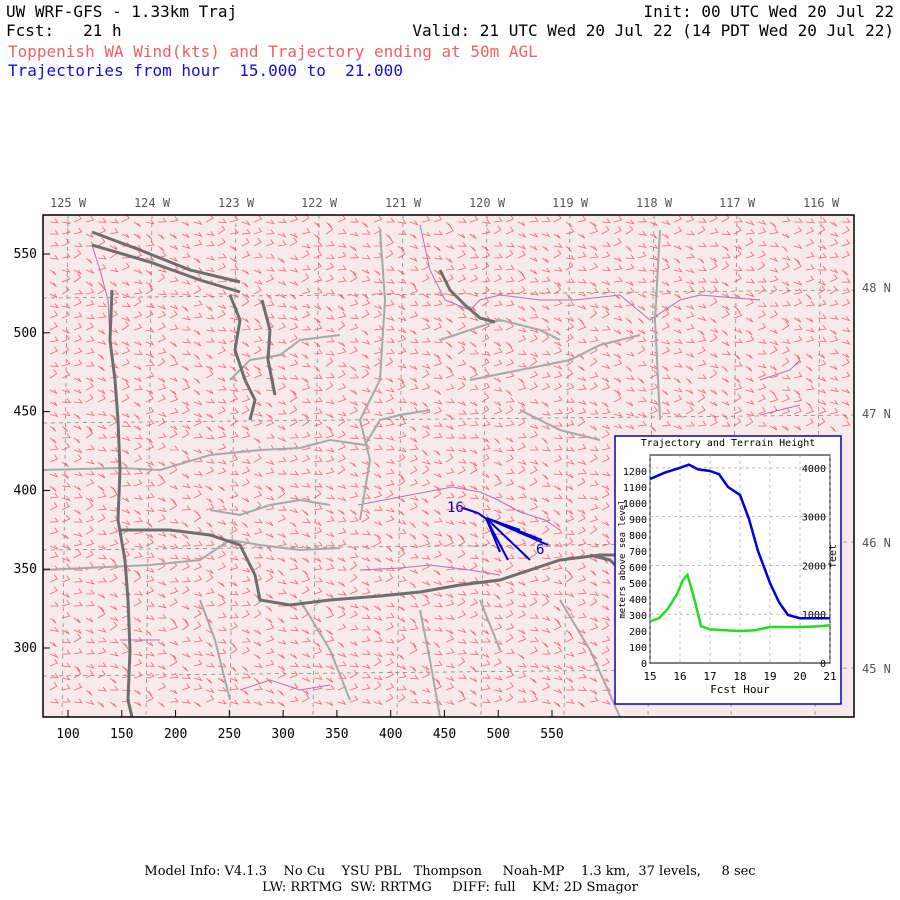  Describe the element at coordinates (638, 568) in the screenshot. I see `inset-y-left-tick-label: 600` at that location.